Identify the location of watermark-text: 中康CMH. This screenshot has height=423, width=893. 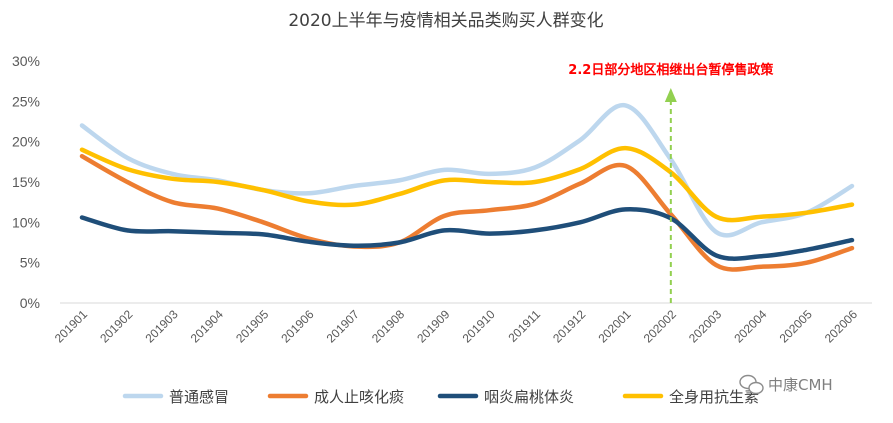
(800, 385).